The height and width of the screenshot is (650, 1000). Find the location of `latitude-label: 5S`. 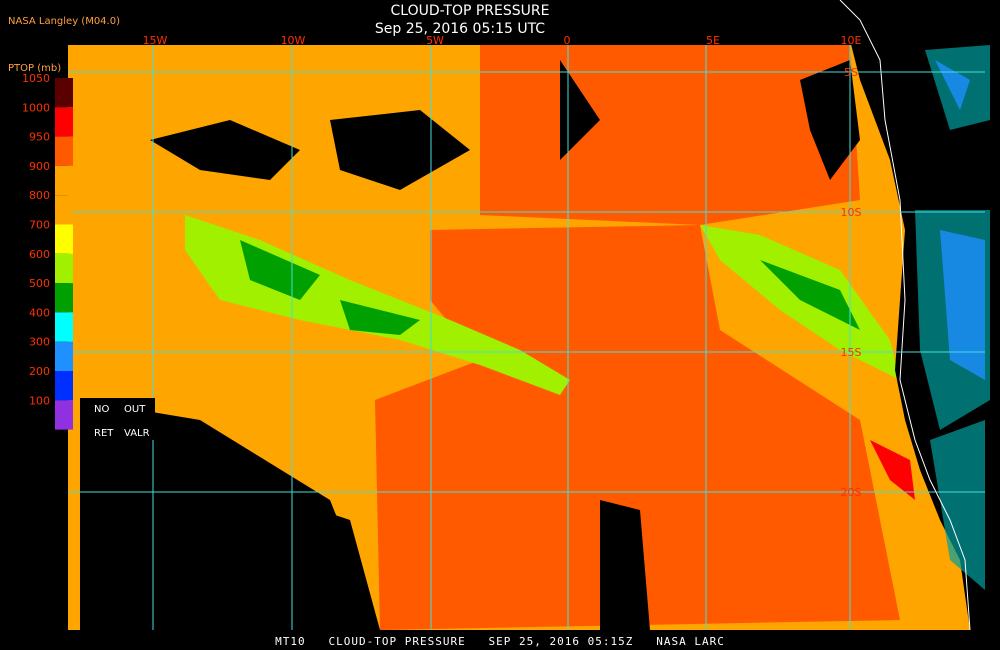

latitude-label: 5S is located at coordinates (851, 72).